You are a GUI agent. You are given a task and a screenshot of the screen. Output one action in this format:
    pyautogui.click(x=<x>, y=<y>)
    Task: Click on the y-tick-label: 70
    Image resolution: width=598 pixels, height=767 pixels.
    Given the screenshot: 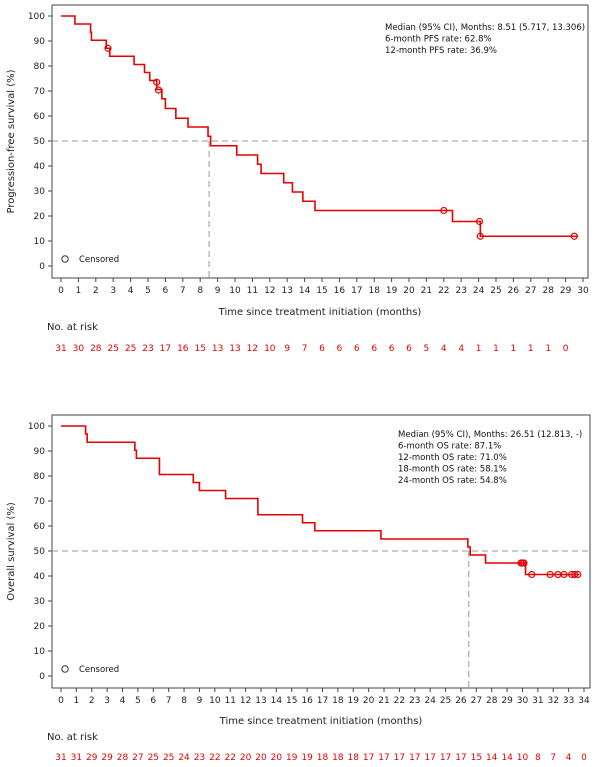 What is the action you would take?
    pyautogui.click(x=40, y=502)
    